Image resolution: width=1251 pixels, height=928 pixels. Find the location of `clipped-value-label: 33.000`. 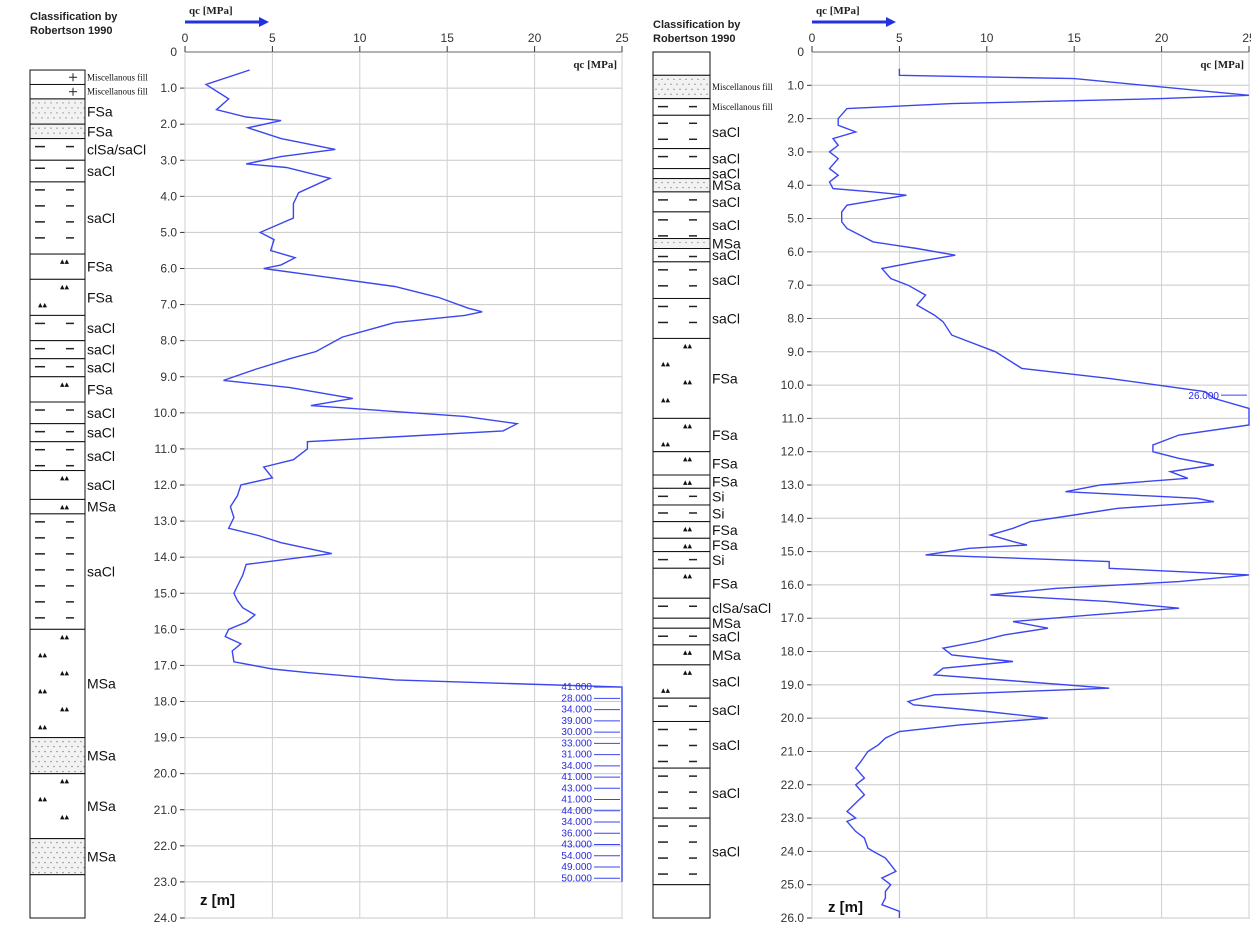

clipped-value-label: 33.000 is located at coordinates (576, 743).